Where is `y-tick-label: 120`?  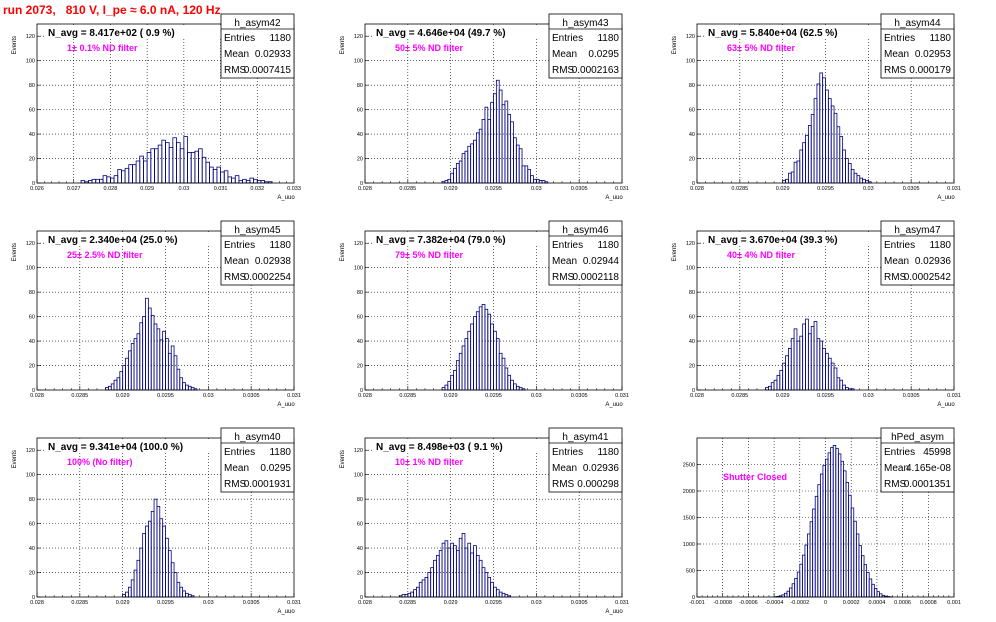 y-tick-label: 120 is located at coordinates (358, 244).